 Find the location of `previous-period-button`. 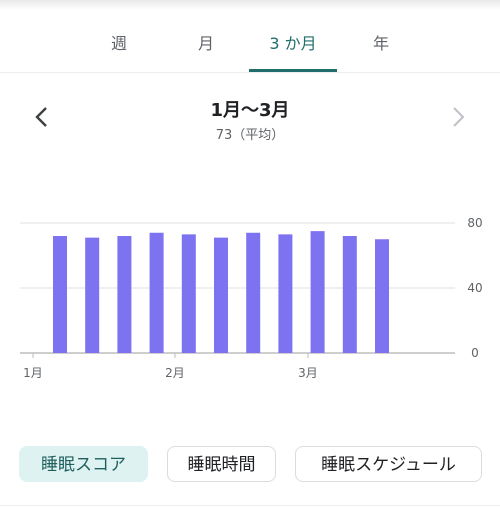

previous-period-button is located at coordinates (42, 117).